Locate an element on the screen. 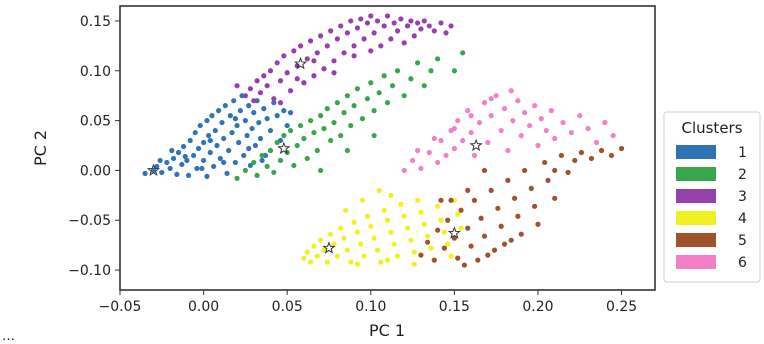 Image resolution: width=764 pixels, height=344 pixels. x-tick-label: 0.10 is located at coordinates (370, 307).